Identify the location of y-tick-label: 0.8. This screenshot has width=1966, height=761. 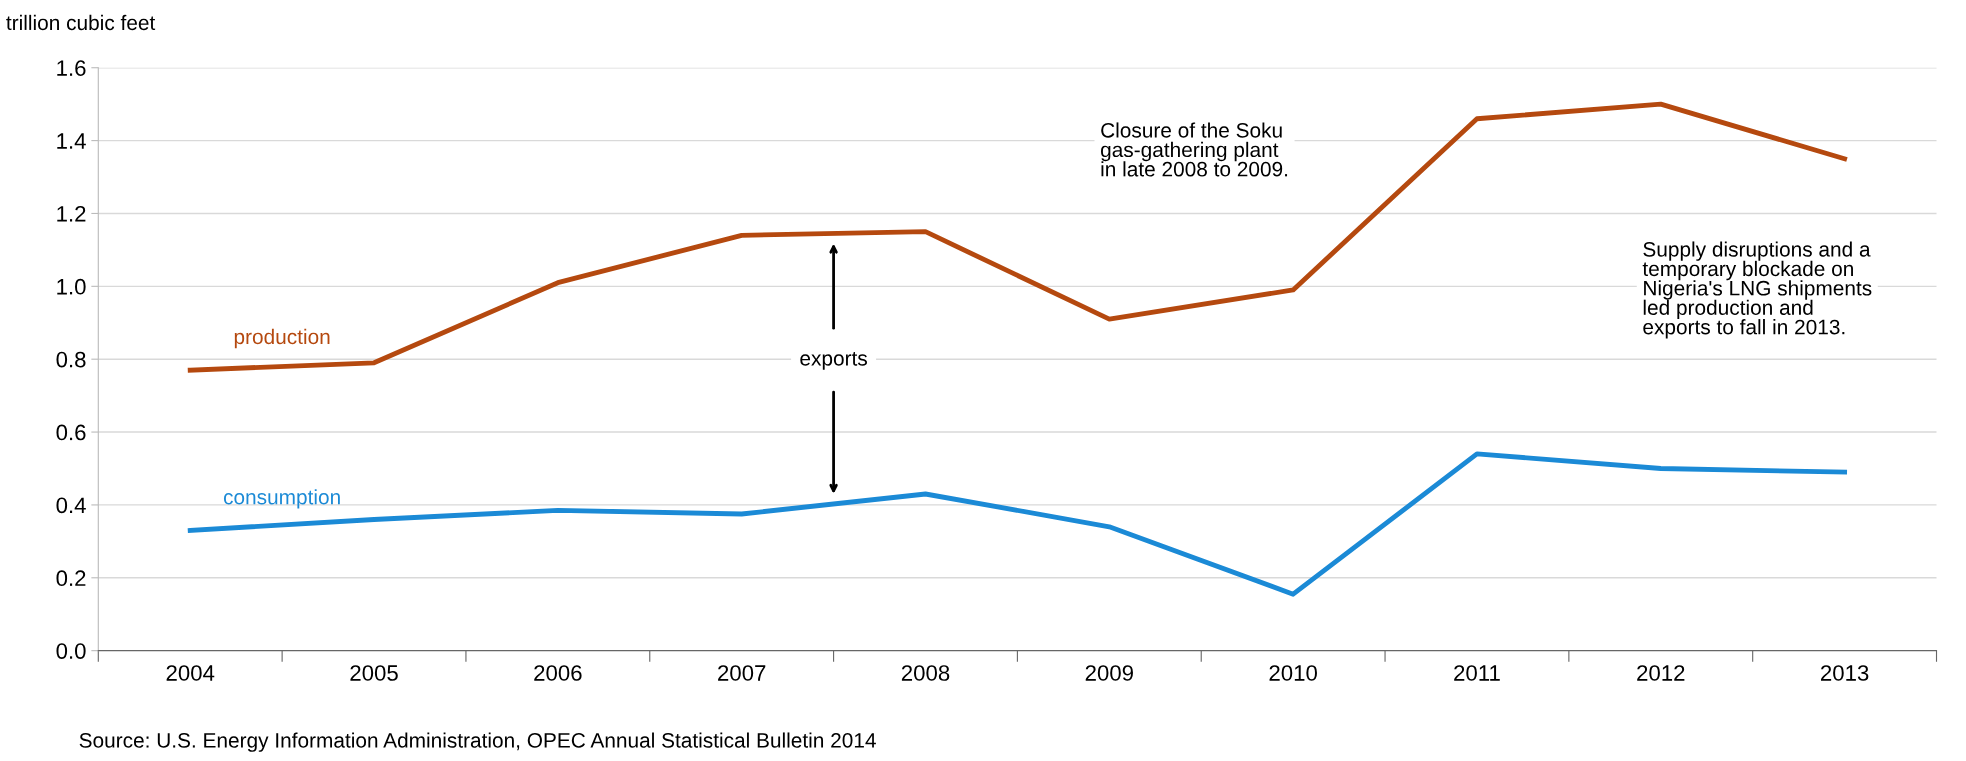
(71, 359).